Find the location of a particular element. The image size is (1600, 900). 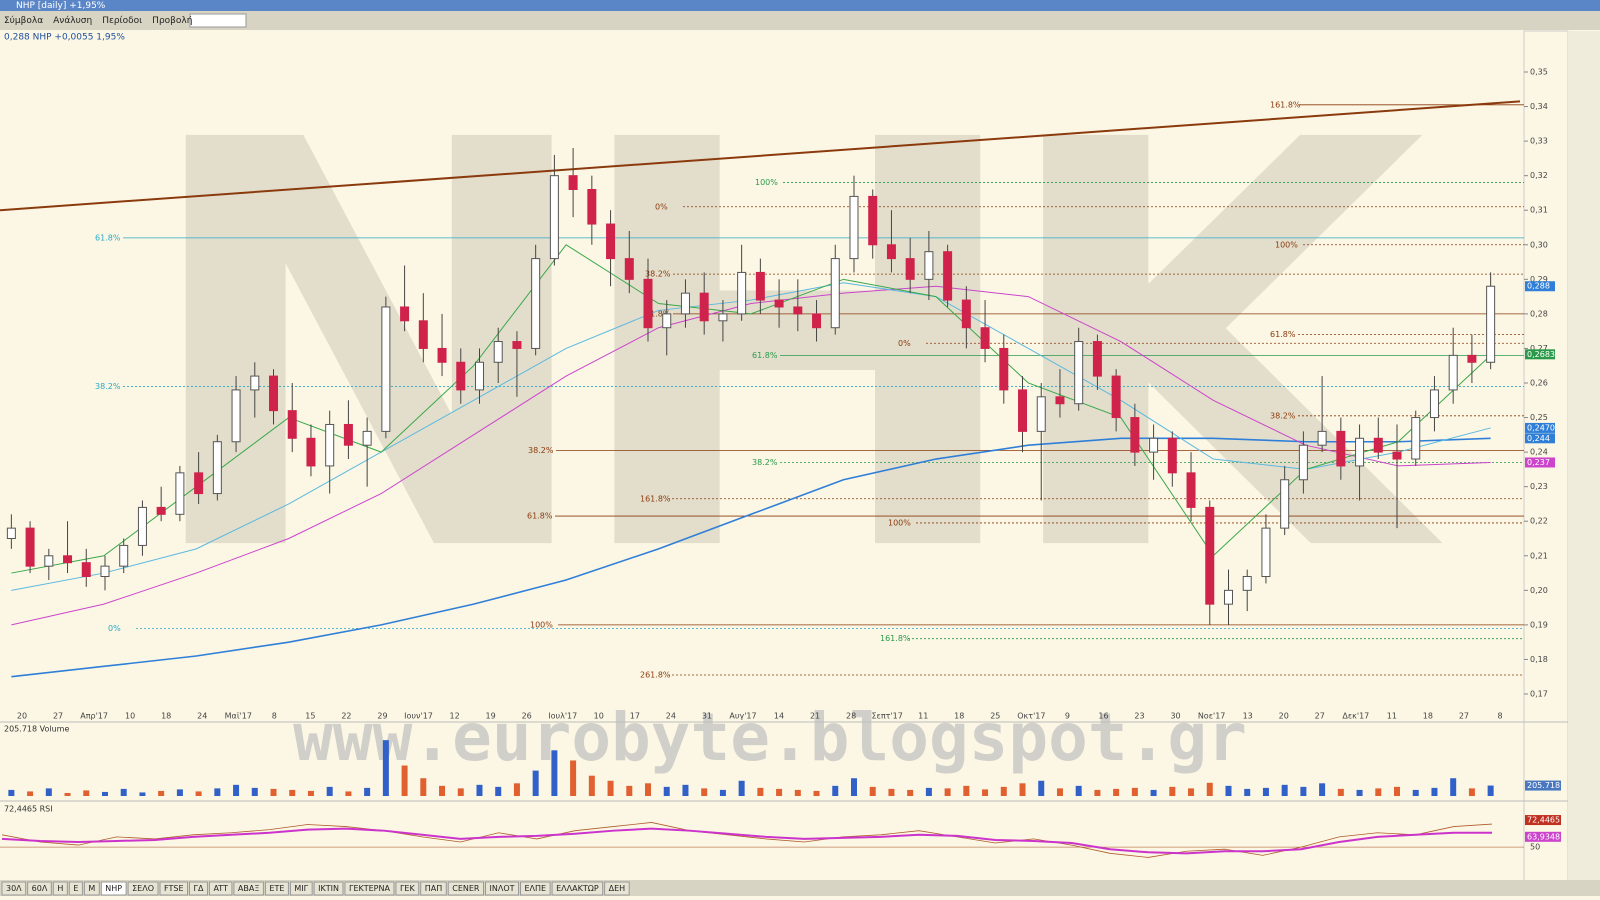

price-tag is located at coordinates (1540, 462).